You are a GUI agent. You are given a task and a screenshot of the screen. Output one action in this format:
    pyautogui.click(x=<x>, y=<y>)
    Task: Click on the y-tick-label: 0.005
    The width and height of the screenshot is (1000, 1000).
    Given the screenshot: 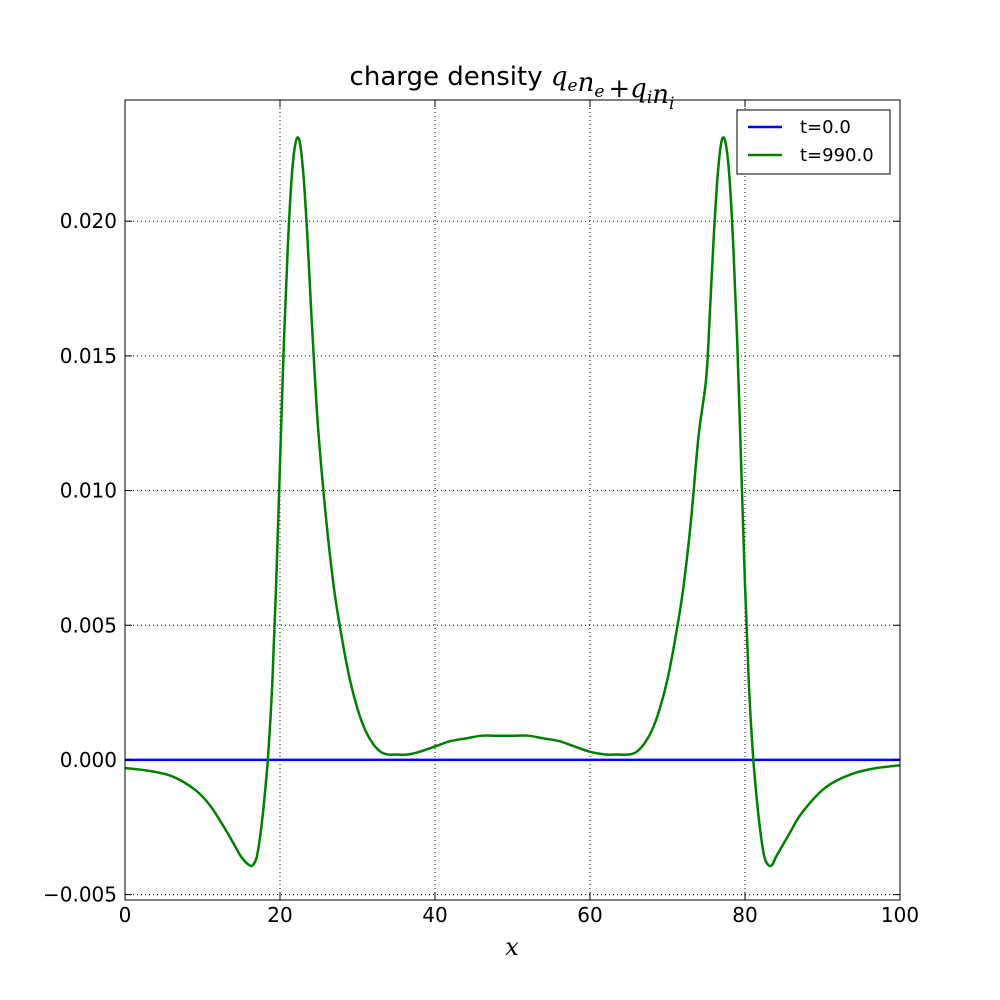 What is the action you would take?
    pyautogui.click(x=88, y=625)
    